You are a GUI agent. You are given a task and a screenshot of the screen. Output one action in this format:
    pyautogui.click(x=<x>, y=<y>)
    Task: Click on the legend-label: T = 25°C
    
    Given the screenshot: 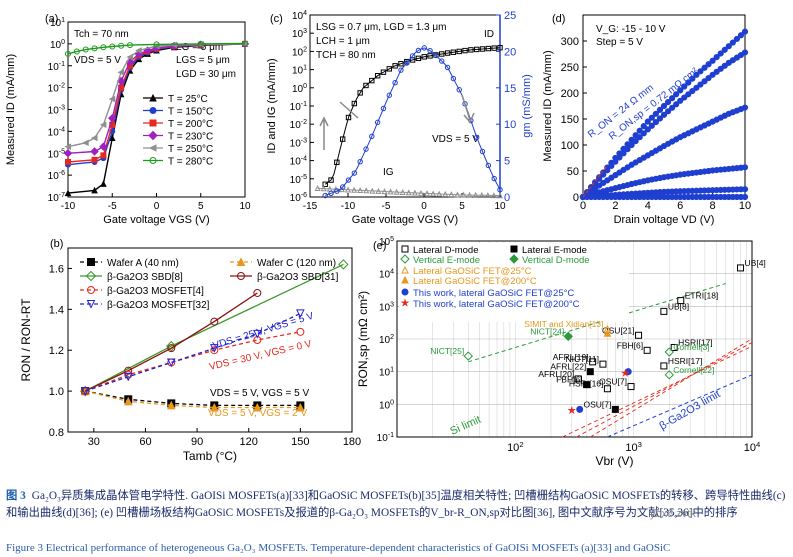 What is the action you would take?
    pyautogui.click(x=188, y=99)
    